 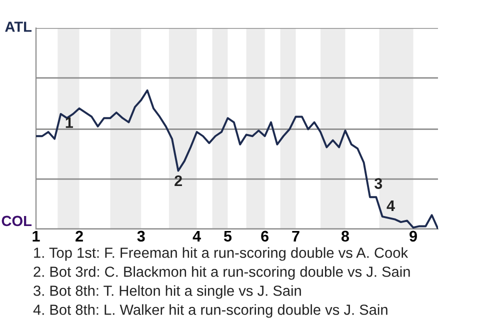 What do you see at coordinates (413, 236) in the screenshot?
I see `x-tick-label: 9` at bounding box center [413, 236].